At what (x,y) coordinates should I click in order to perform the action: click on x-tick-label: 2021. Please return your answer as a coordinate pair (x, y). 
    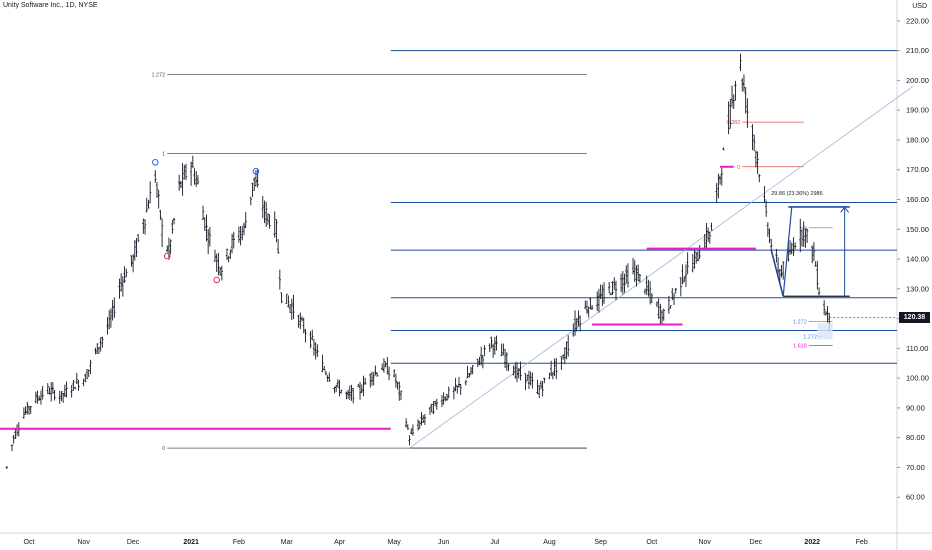
    Looking at the image, I should click on (191, 542).